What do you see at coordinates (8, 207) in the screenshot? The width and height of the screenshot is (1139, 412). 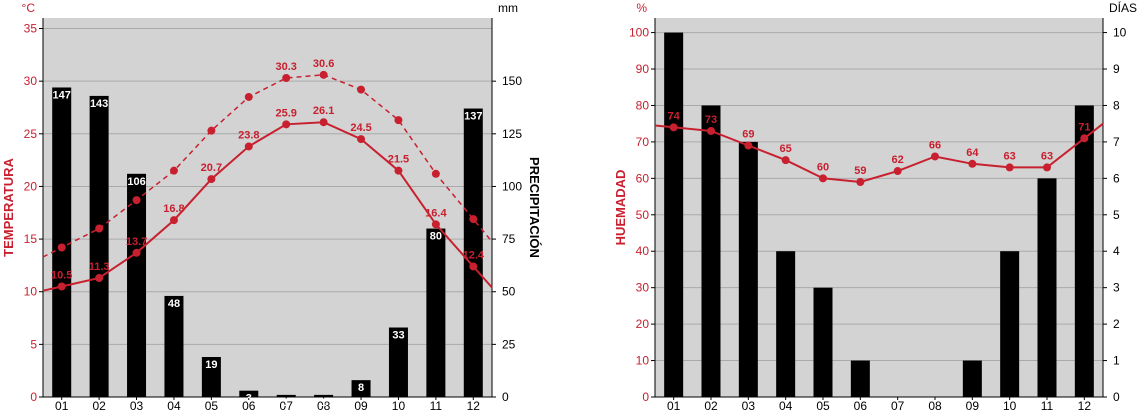 I see `left-axis-title: TEMPERATURA` at bounding box center [8, 207].